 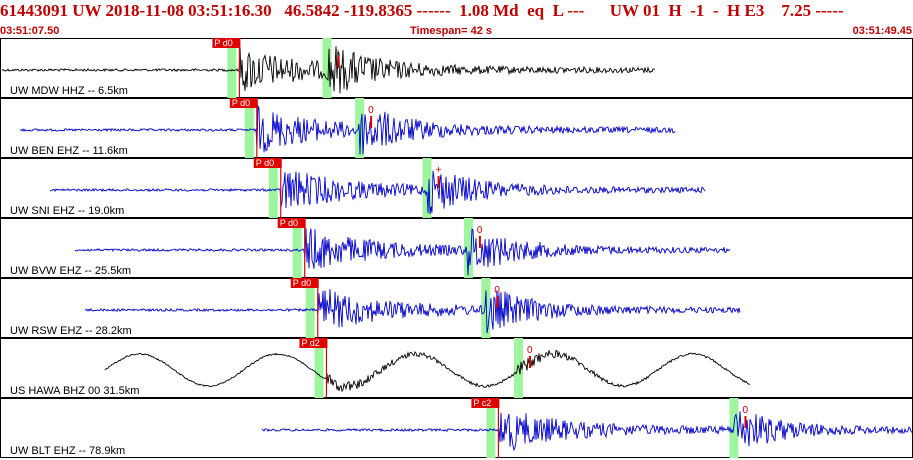 What do you see at coordinates (482, 403) in the screenshot?
I see `p-pick-label: P c2` at bounding box center [482, 403].